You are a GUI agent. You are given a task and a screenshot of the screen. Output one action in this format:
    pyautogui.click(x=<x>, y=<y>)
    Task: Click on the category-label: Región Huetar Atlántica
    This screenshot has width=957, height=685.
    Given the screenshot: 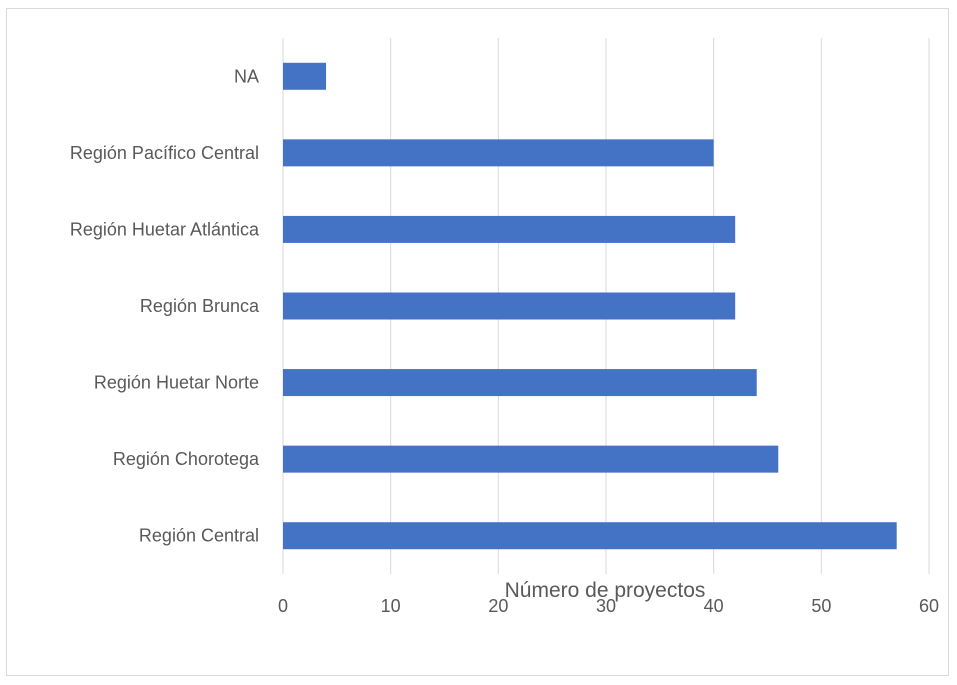 What is the action you would take?
    pyautogui.click(x=165, y=229)
    